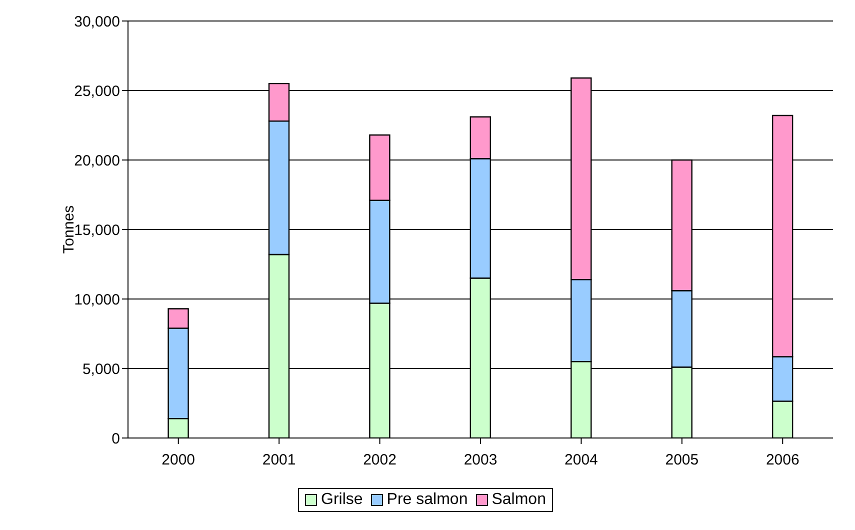  I want to click on y-tick-label: 20,000, so click(97, 161).